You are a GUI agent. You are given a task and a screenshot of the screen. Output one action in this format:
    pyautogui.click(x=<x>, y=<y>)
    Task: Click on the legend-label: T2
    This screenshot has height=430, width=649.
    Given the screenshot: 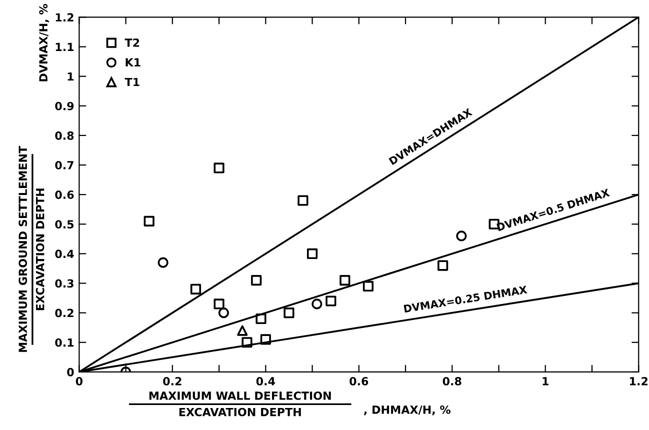 What is the action you would take?
    pyautogui.click(x=132, y=42)
    